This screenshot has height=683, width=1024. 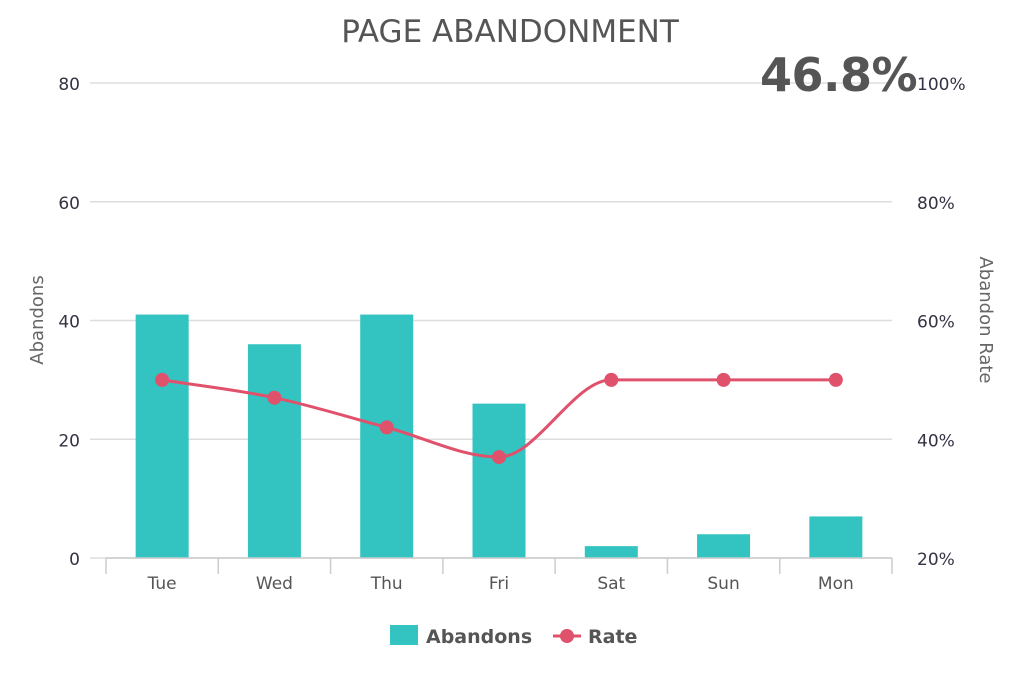 What do you see at coordinates (611, 584) in the screenshot?
I see `x-tick-label: Sat` at bounding box center [611, 584].